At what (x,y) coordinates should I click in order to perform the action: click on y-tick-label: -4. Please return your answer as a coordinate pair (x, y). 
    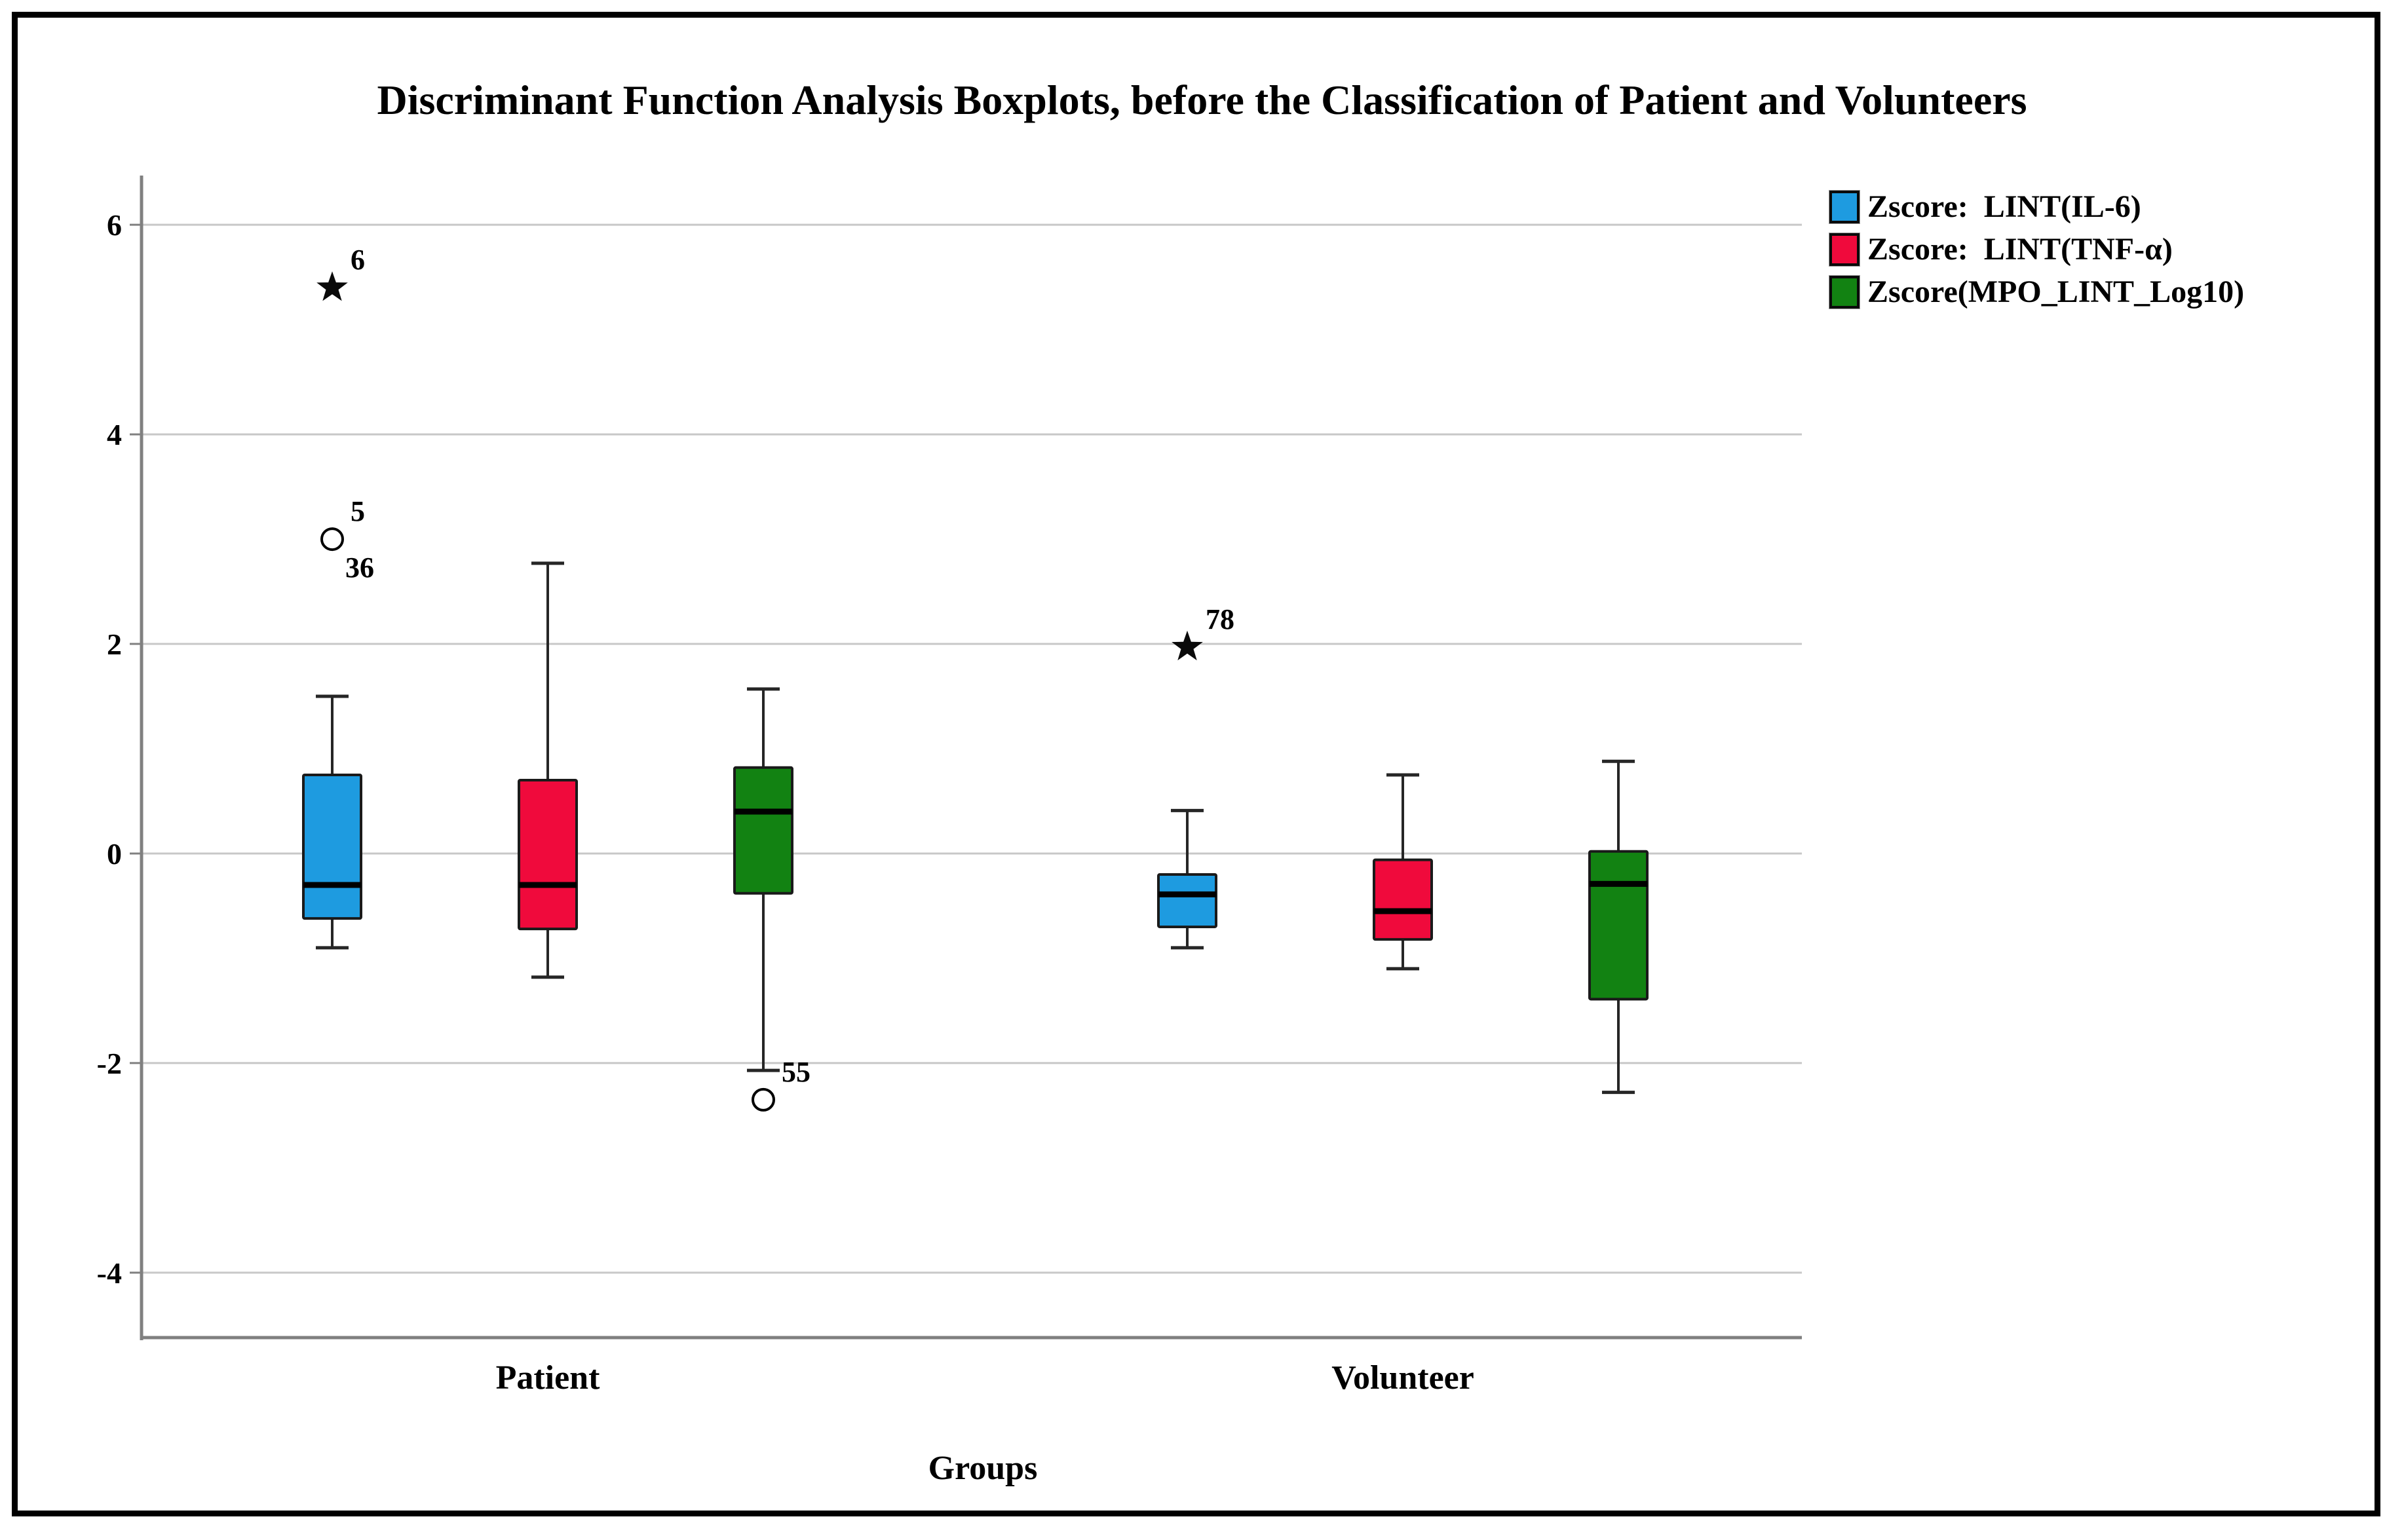
    Looking at the image, I should click on (109, 1273).